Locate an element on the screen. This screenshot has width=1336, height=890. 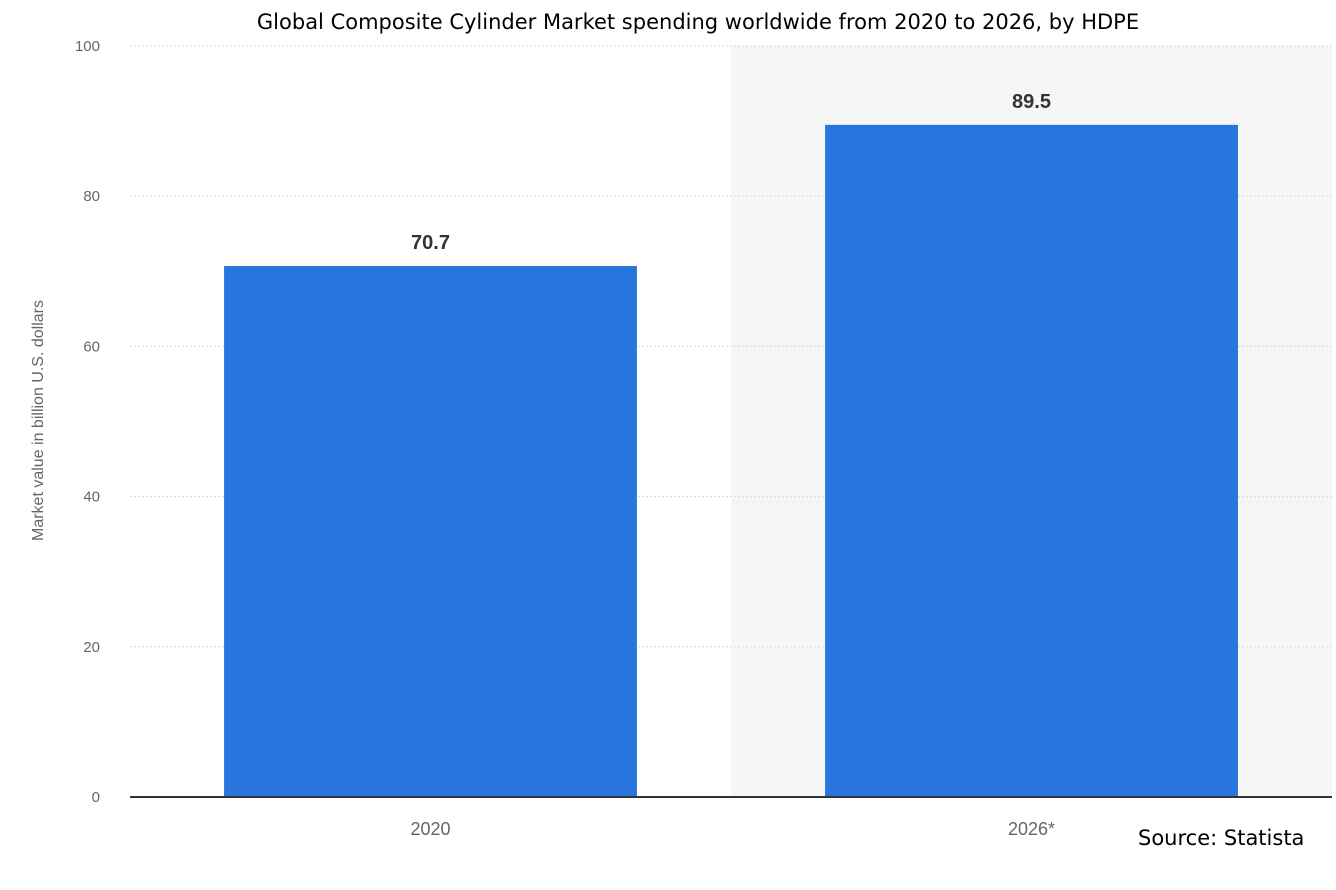
y-tick-labels: 0 20 40 60 80 100 is located at coordinates (87, 422).